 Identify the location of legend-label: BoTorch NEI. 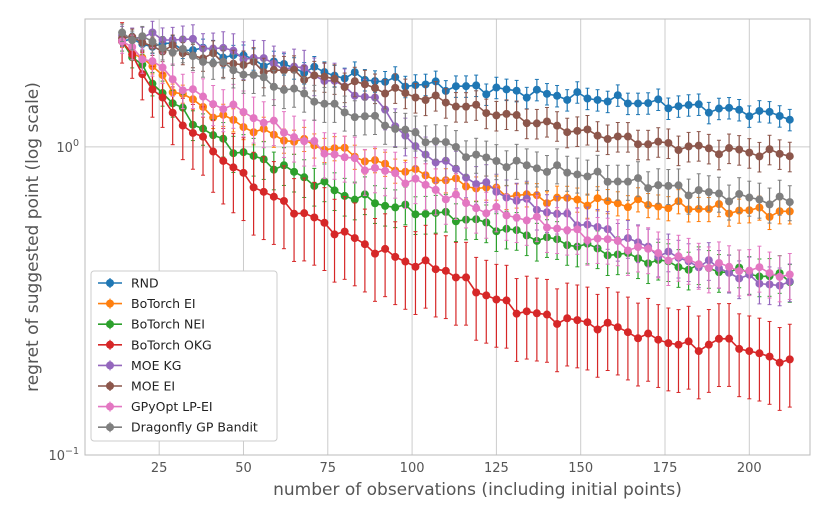
(168, 324).